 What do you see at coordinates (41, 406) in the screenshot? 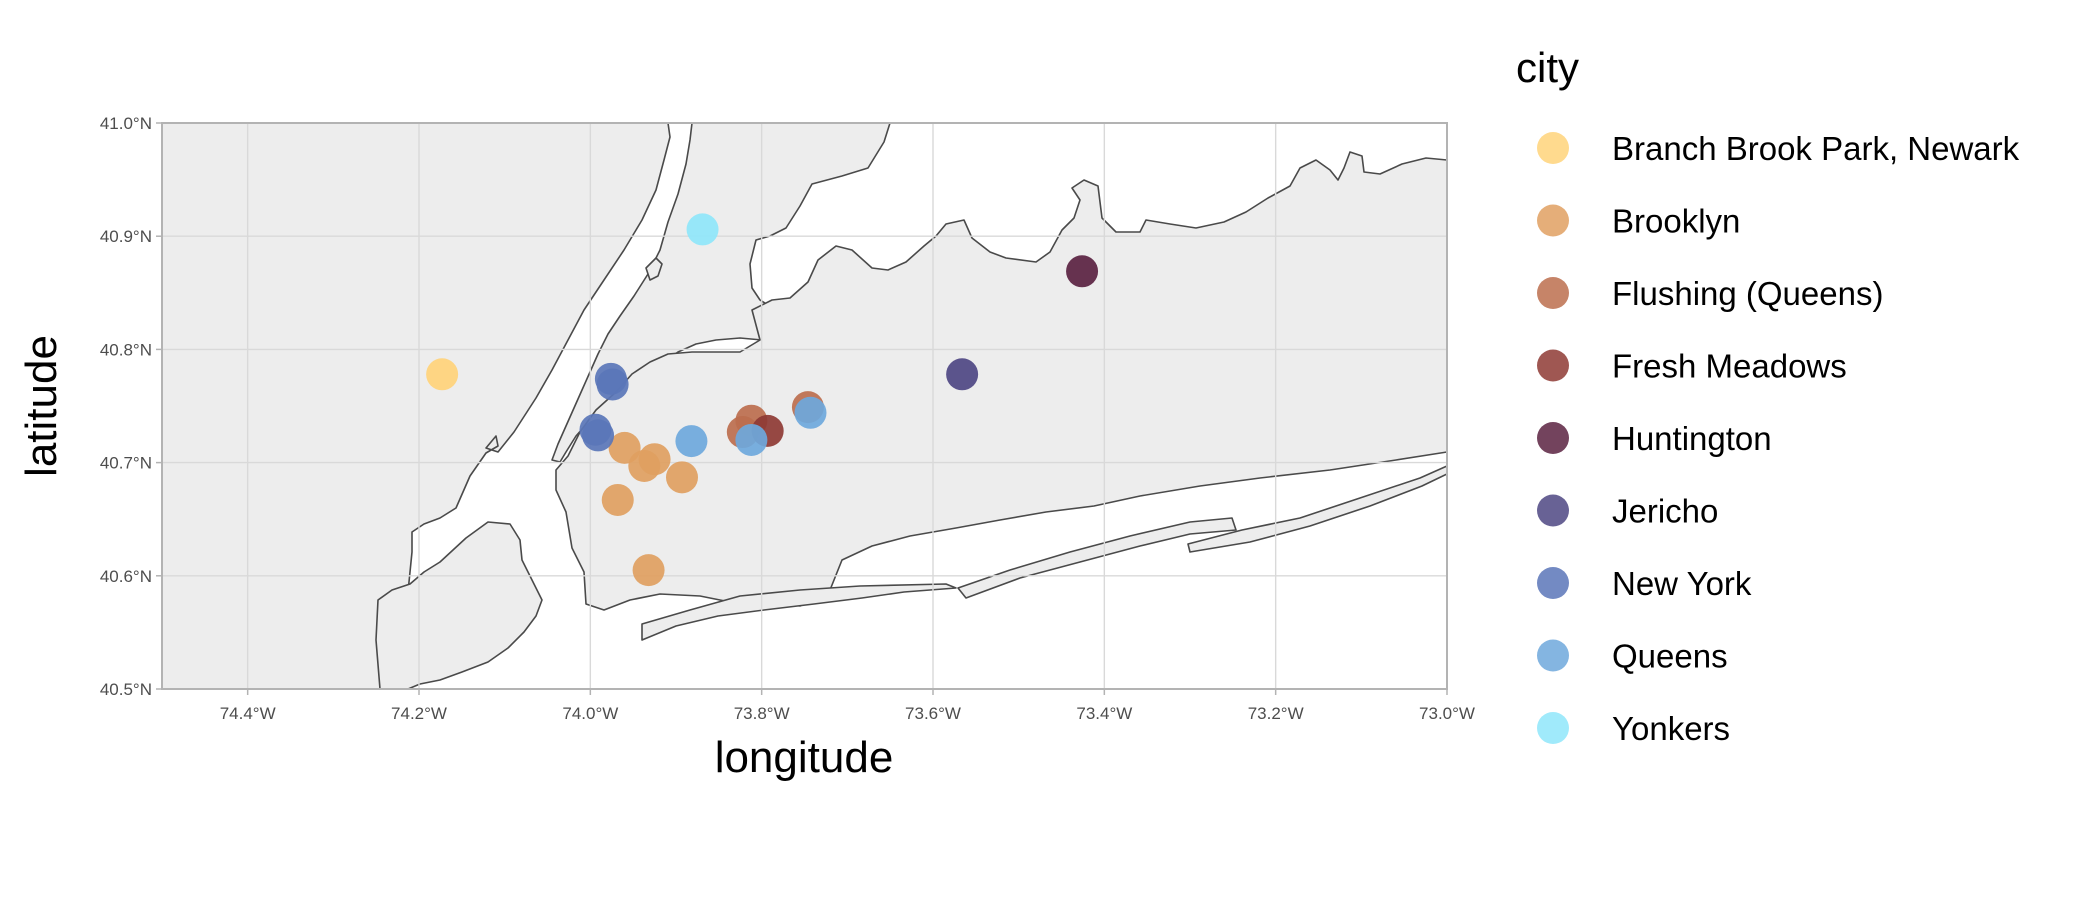
I see `y-axis-title: latitude` at bounding box center [41, 406].